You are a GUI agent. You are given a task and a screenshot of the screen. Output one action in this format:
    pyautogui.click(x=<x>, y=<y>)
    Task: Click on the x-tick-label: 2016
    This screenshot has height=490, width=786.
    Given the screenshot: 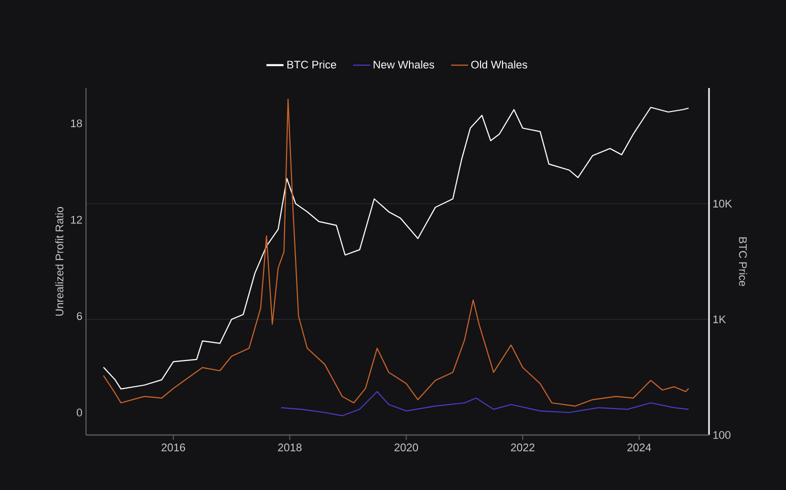 What is the action you would take?
    pyautogui.click(x=174, y=448)
    